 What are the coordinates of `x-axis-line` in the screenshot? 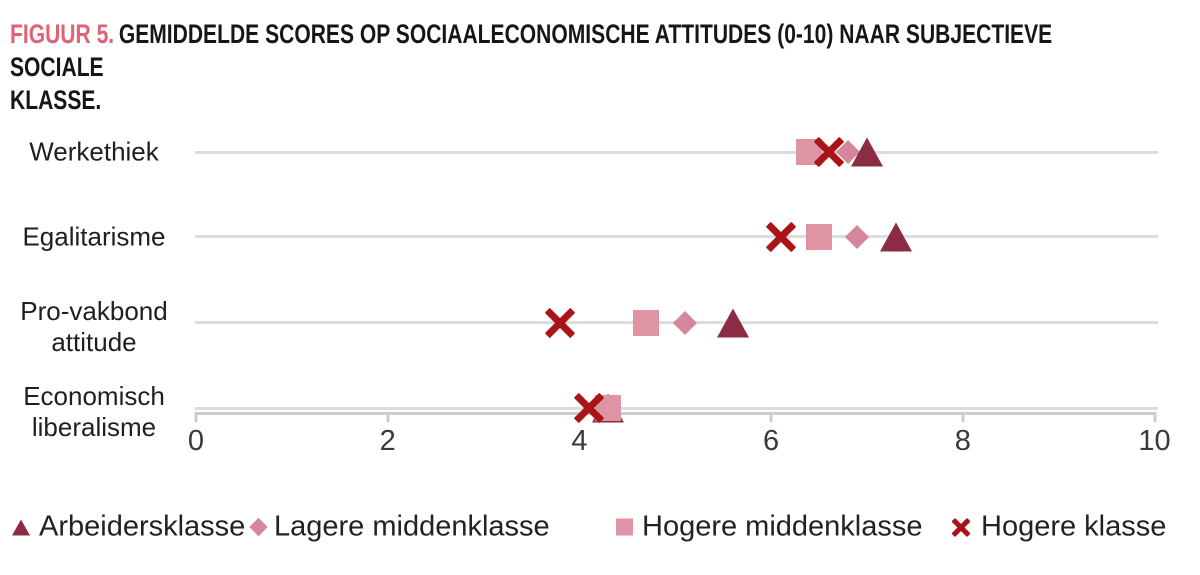 It's located at (675, 413).